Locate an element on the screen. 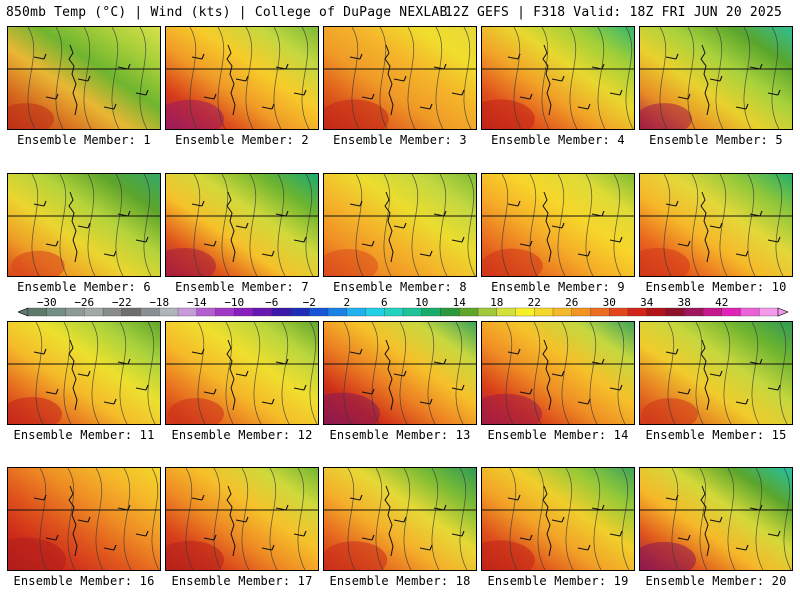 The width and height of the screenshot is (800, 600). member-label: Ensemble Member: 12 is located at coordinates (242, 435).